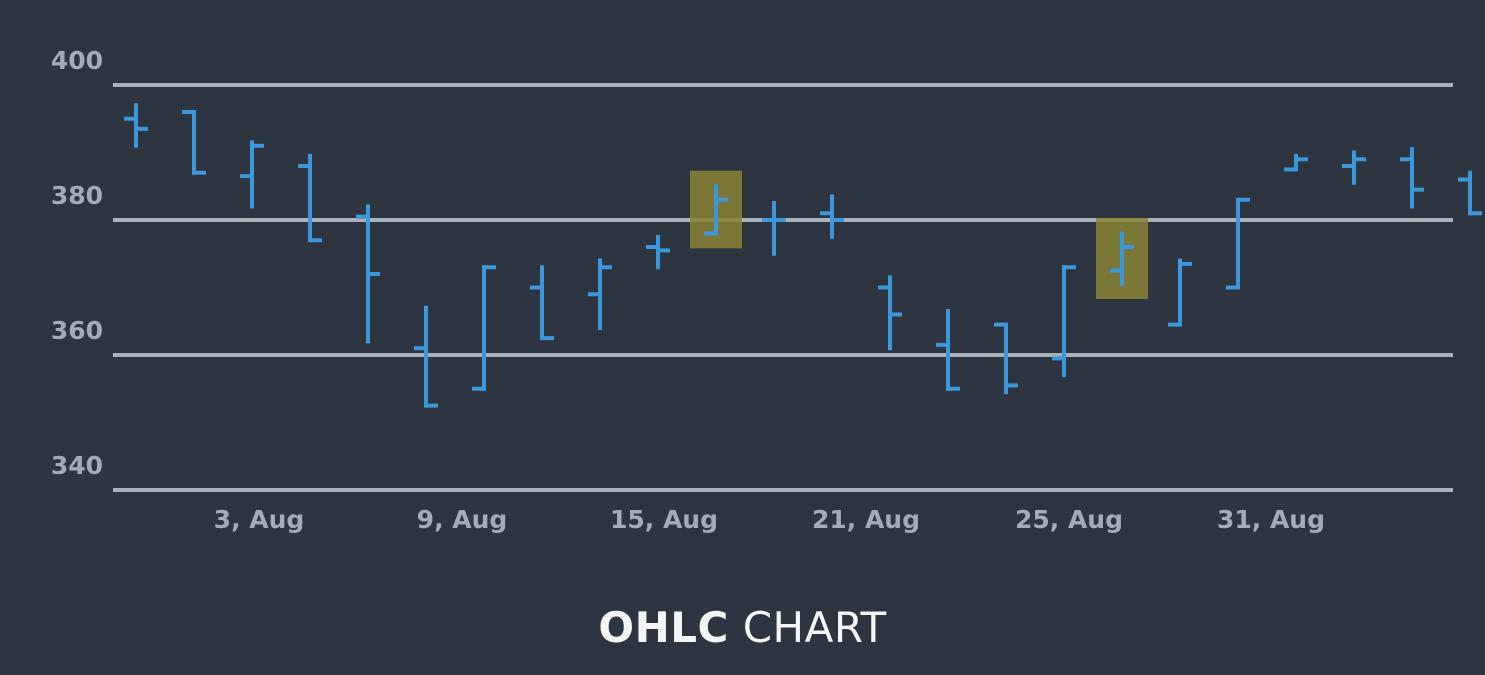 The image size is (1485, 675). I want to click on x-tick-label: 9, Aug, so click(462, 519).